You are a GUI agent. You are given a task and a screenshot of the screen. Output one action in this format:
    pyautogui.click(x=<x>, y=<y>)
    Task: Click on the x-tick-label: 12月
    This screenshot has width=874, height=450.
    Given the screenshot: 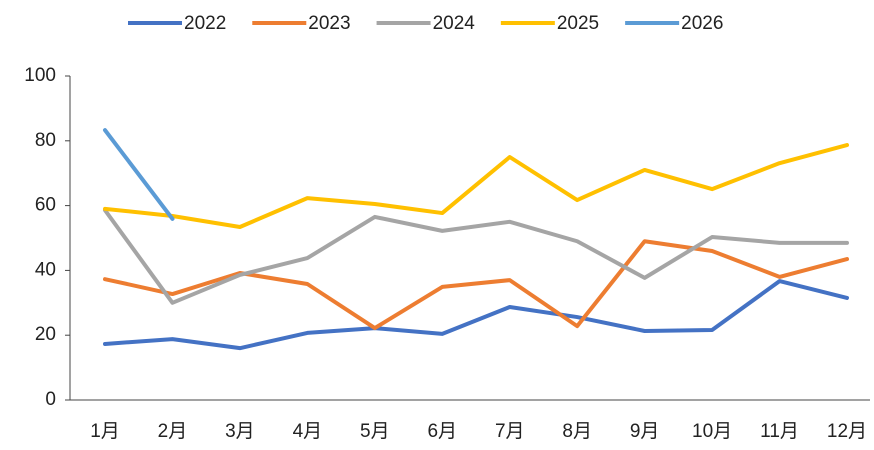 What is the action you would take?
    pyautogui.click(x=847, y=431)
    